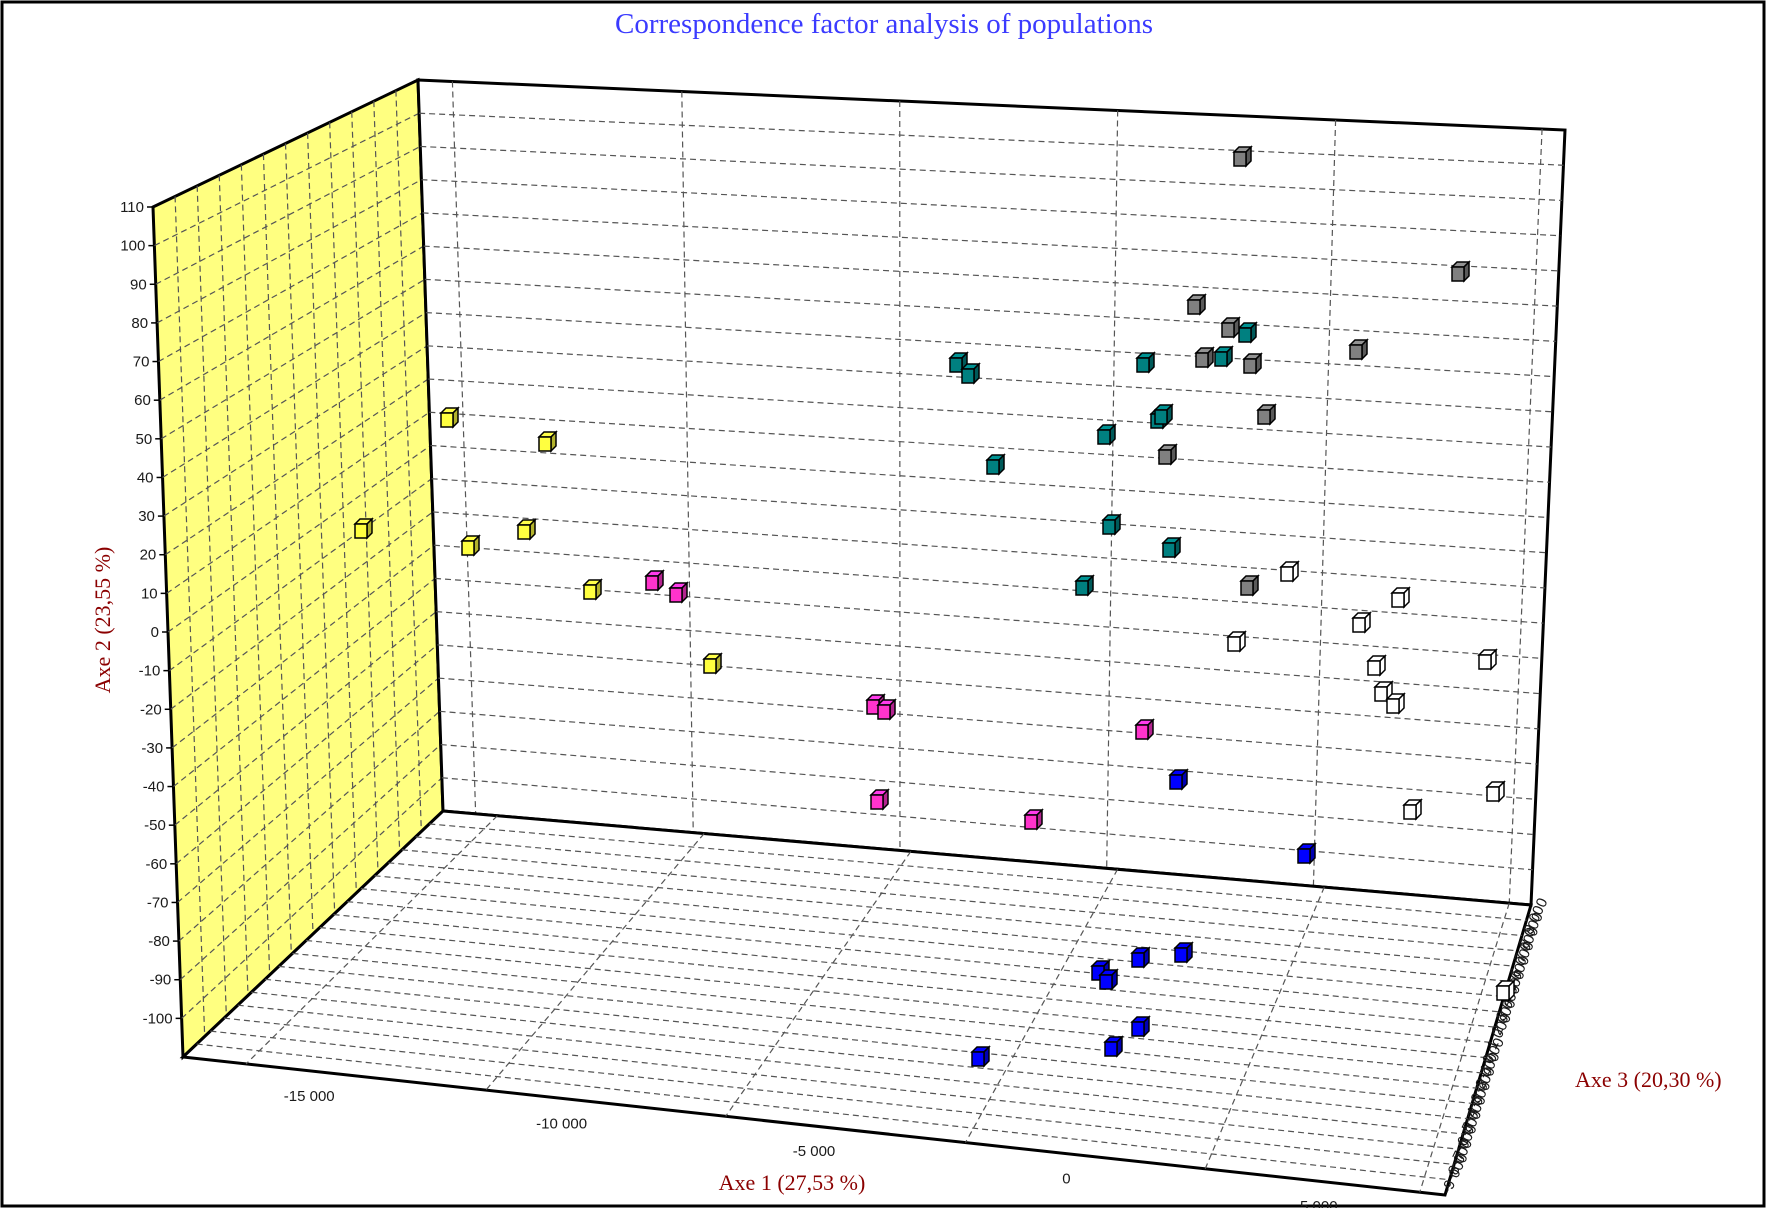  I want to click on y-tick-label: 110, so click(132, 207).